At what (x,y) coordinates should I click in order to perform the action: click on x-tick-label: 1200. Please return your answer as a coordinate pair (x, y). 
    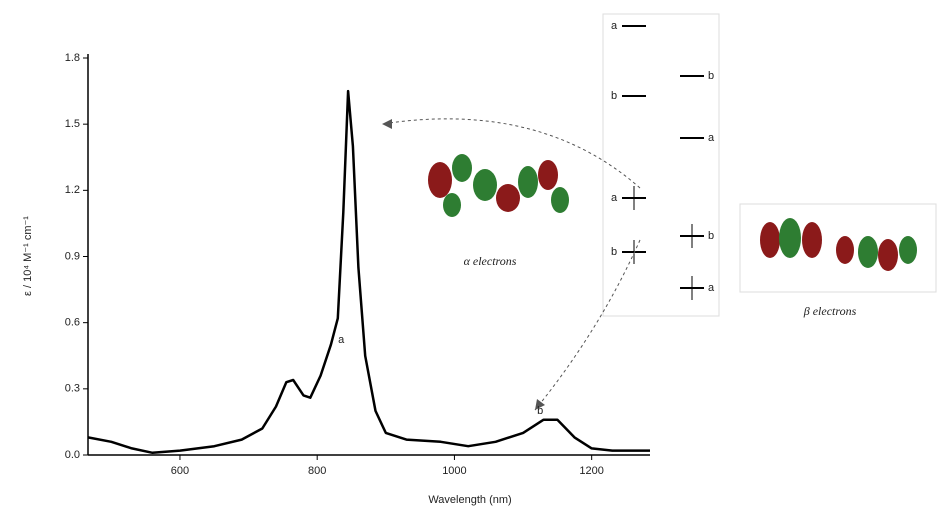
    Looking at the image, I should click on (591, 471).